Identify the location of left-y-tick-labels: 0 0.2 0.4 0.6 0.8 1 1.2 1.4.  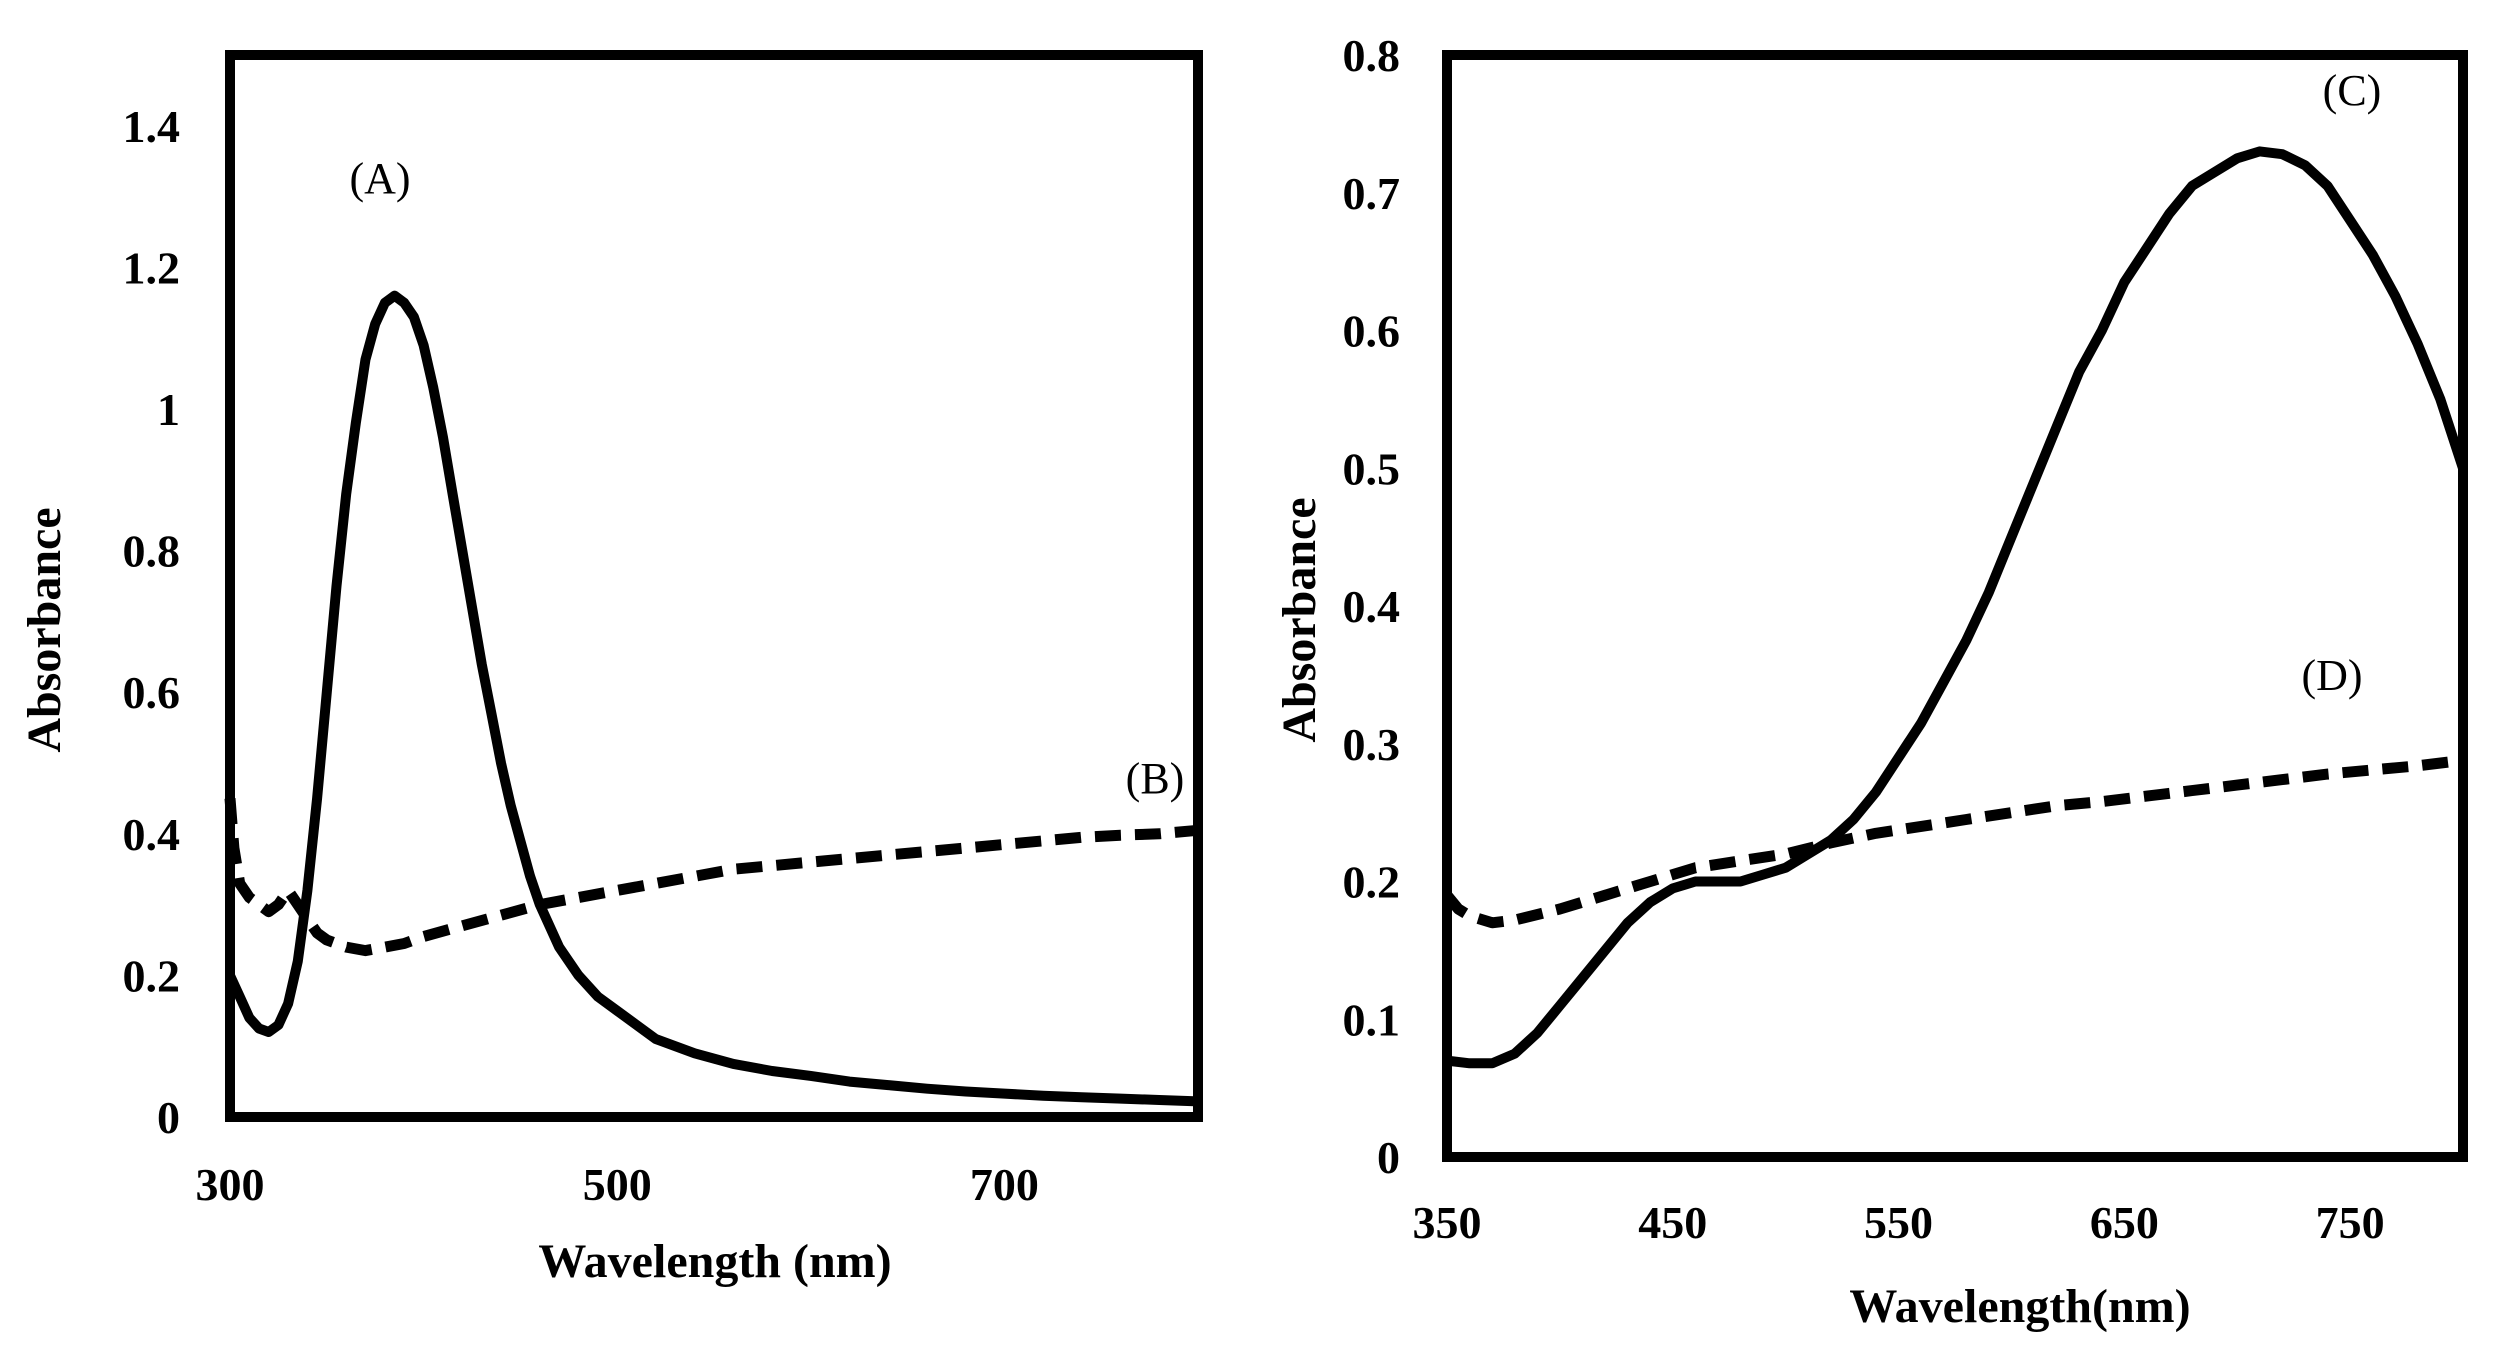
(152, 622).